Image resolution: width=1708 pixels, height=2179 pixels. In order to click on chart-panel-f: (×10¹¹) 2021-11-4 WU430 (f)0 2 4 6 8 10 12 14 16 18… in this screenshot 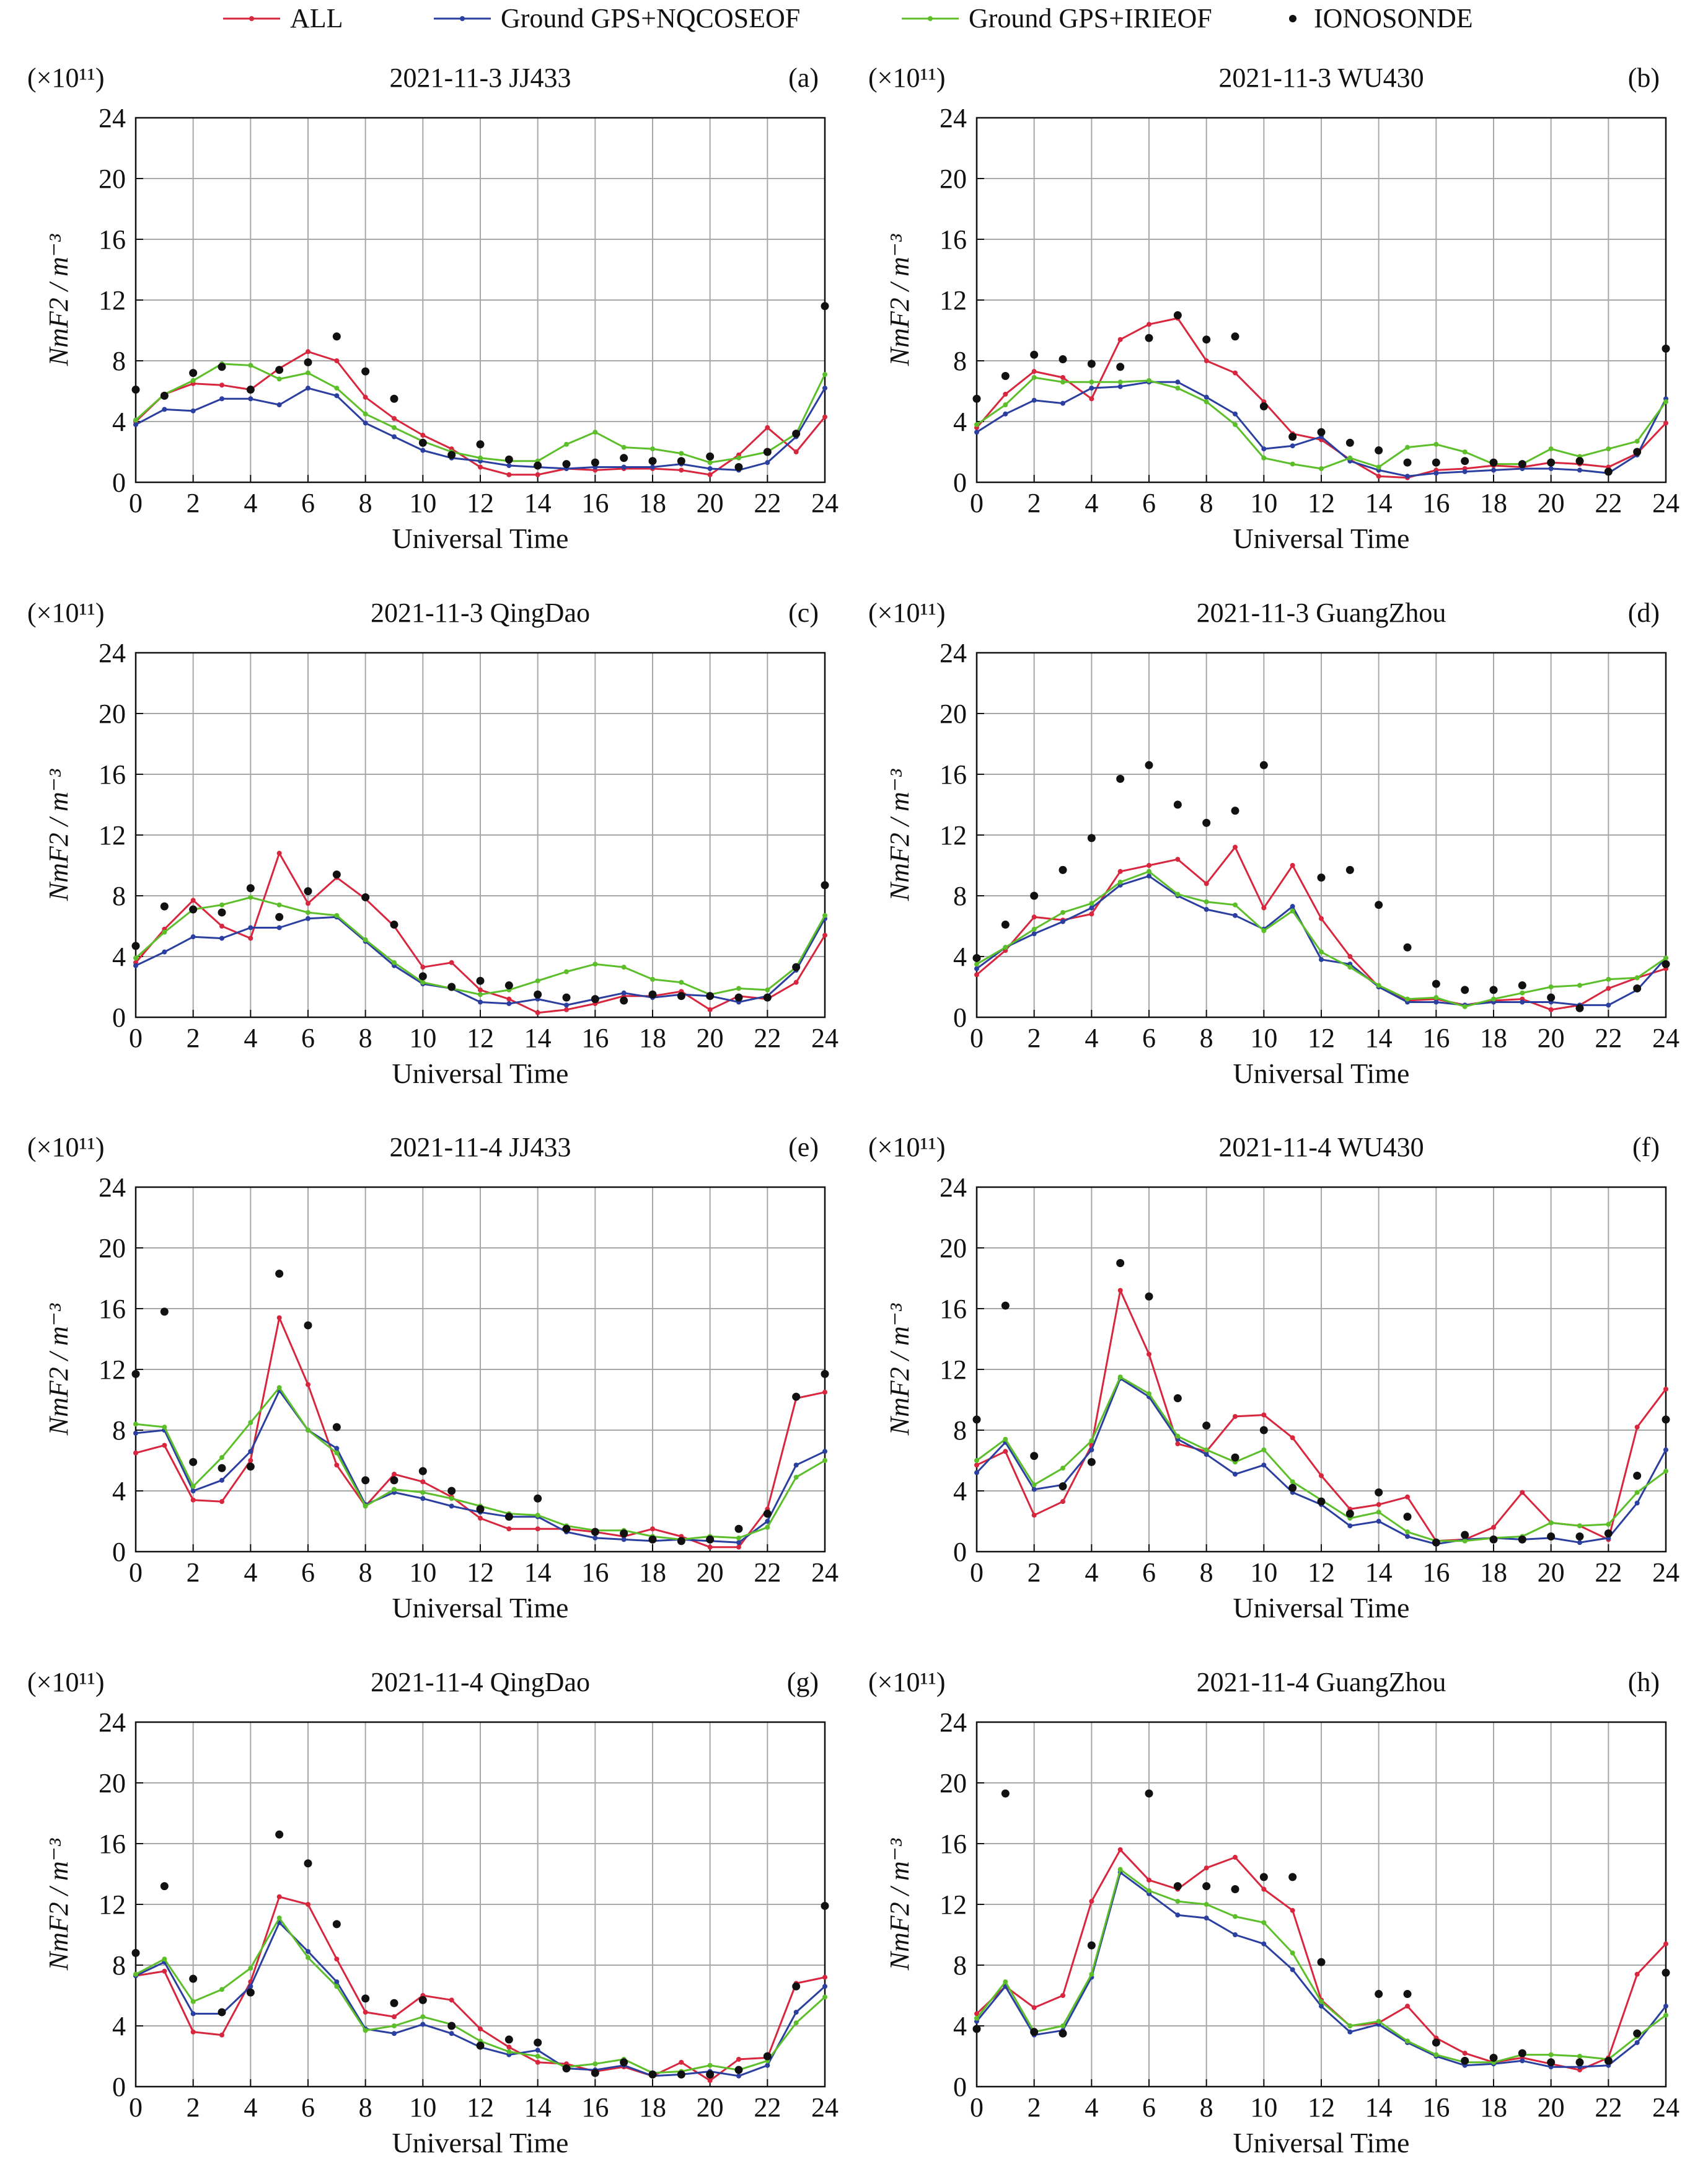, I will do `click(1274, 1378)`.